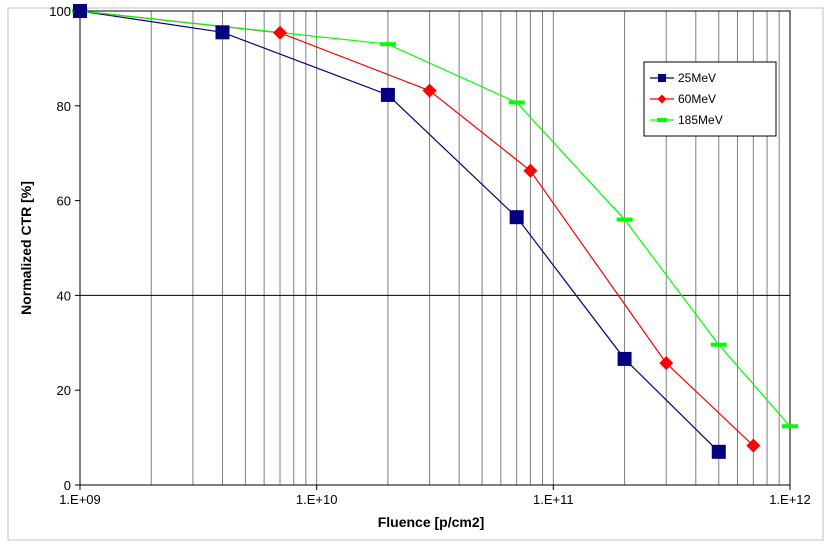 Image resolution: width=831 pixels, height=548 pixels. What do you see at coordinates (700, 120) in the screenshot?
I see `legend-label: 185MeV` at bounding box center [700, 120].